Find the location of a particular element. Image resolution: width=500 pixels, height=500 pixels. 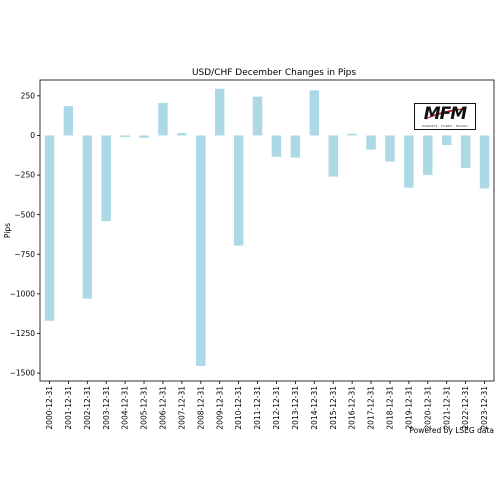

y-tick-label: −1500 is located at coordinates (23, 373).